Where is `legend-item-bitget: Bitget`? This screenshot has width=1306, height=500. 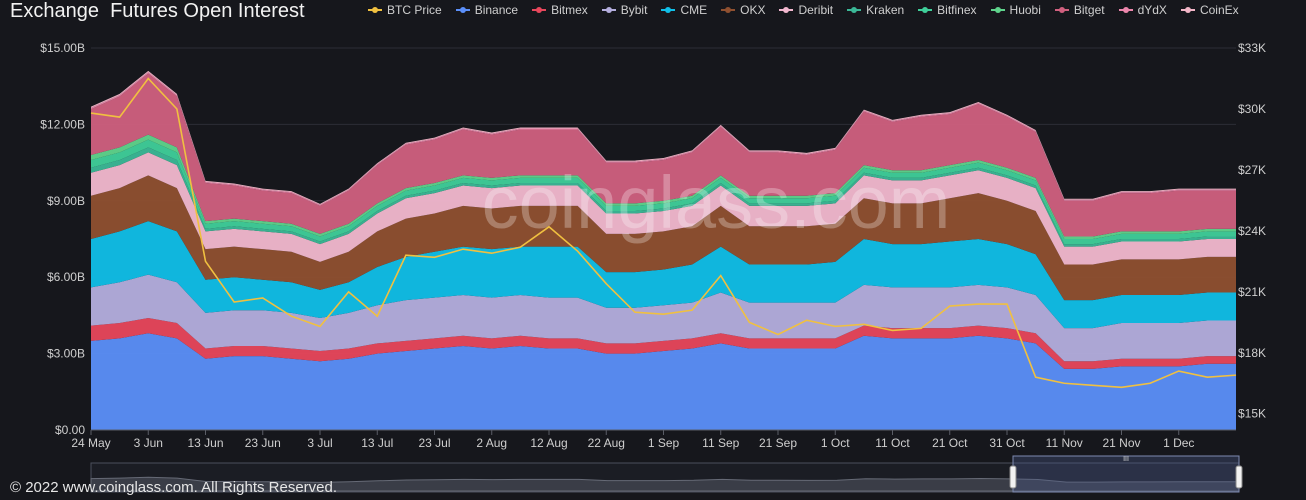
legend-item-bitget: Bitget is located at coordinates (1079, 10).